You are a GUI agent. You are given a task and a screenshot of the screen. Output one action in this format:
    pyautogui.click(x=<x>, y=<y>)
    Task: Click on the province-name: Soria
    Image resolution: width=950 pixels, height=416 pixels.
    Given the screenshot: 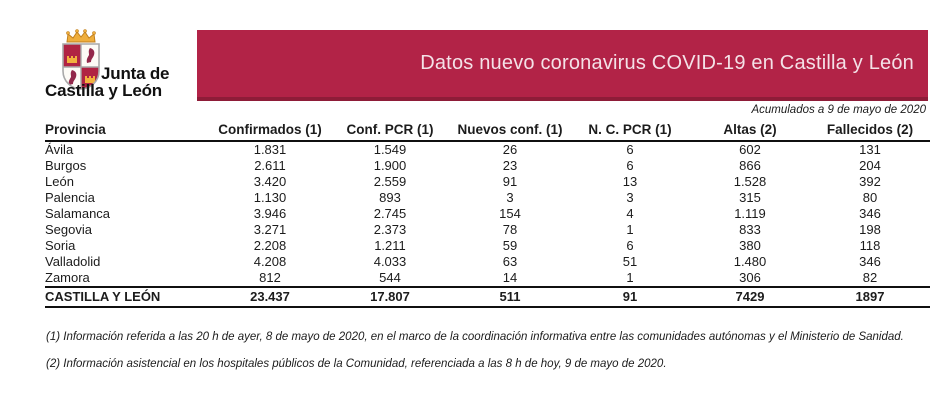 What is the action you would take?
    pyautogui.click(x=60, y=245)
    